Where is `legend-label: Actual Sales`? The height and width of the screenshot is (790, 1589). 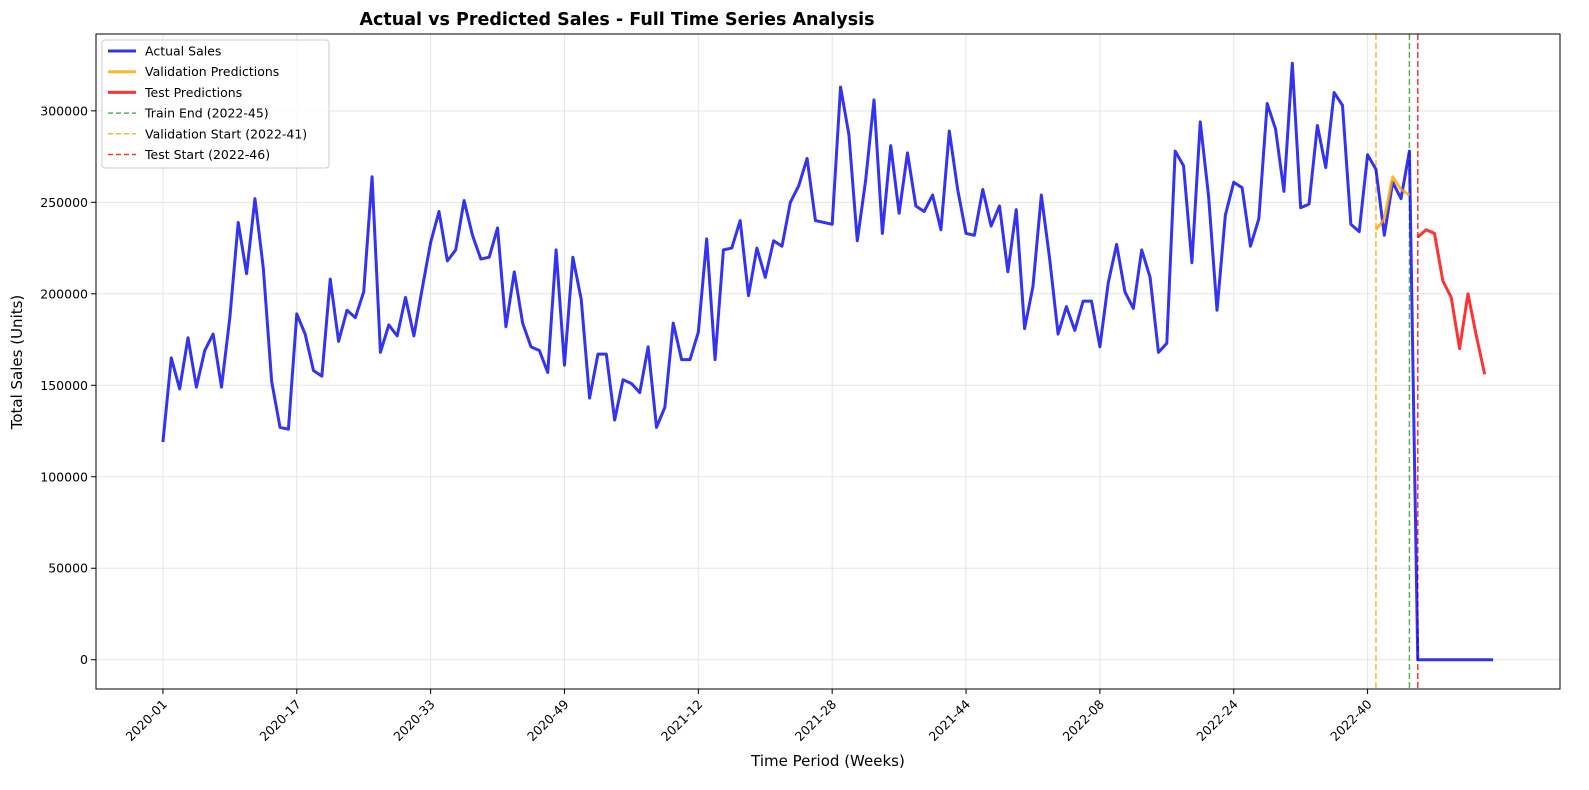 legend-label: Actual Sales is located at coordinates (183, 51).